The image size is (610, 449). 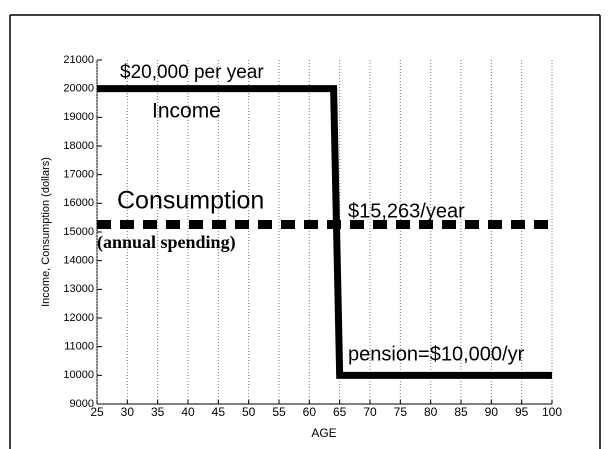 What do you see at coordinates (78, 146) in the screenshot?
I see `y-tick-label: 18000` at bounding box center [78, 146].